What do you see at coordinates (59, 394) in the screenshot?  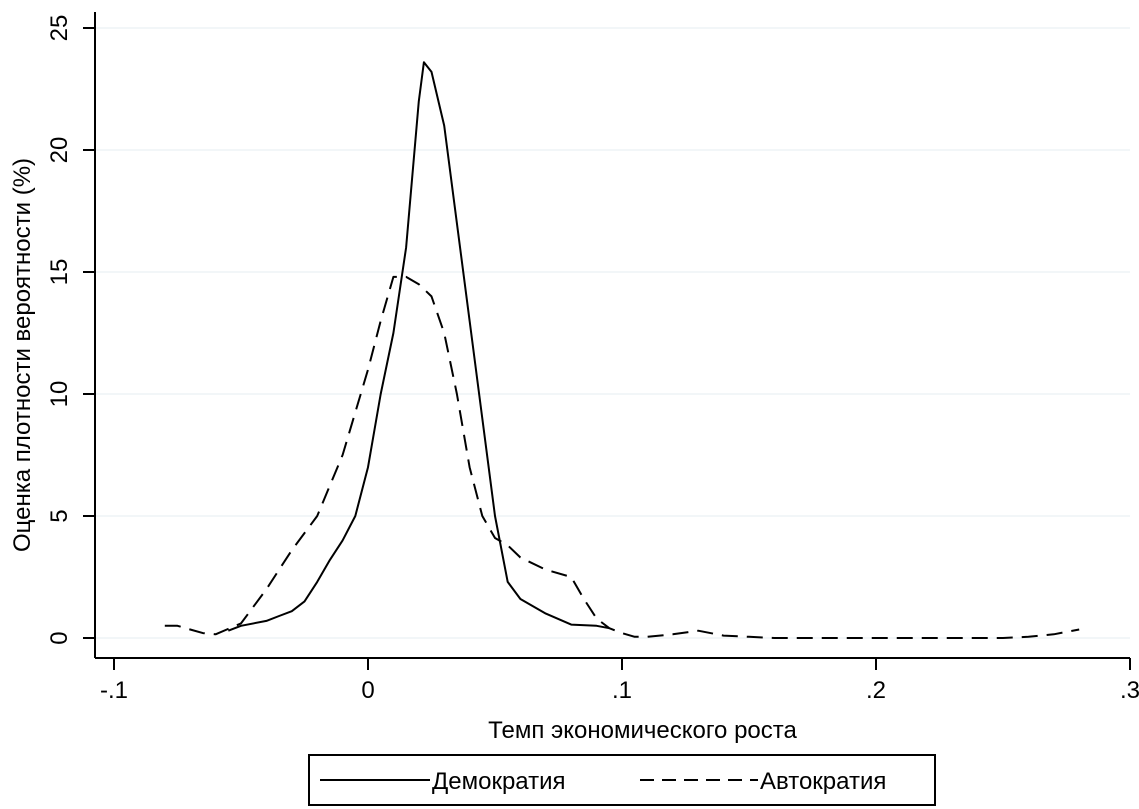 I see `y-tick-label: 10` at bounding box center [59, 394].